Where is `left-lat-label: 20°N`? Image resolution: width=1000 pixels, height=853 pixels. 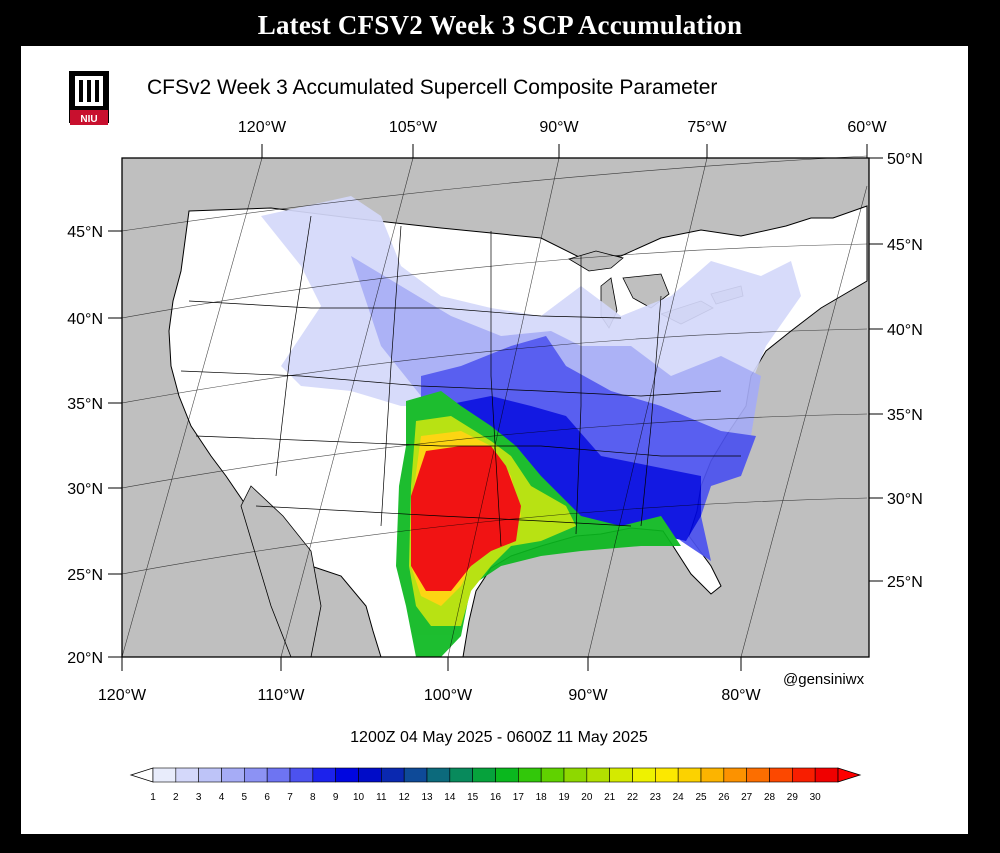 left-lat-label: 20°N is located at coordinates (85, 658).